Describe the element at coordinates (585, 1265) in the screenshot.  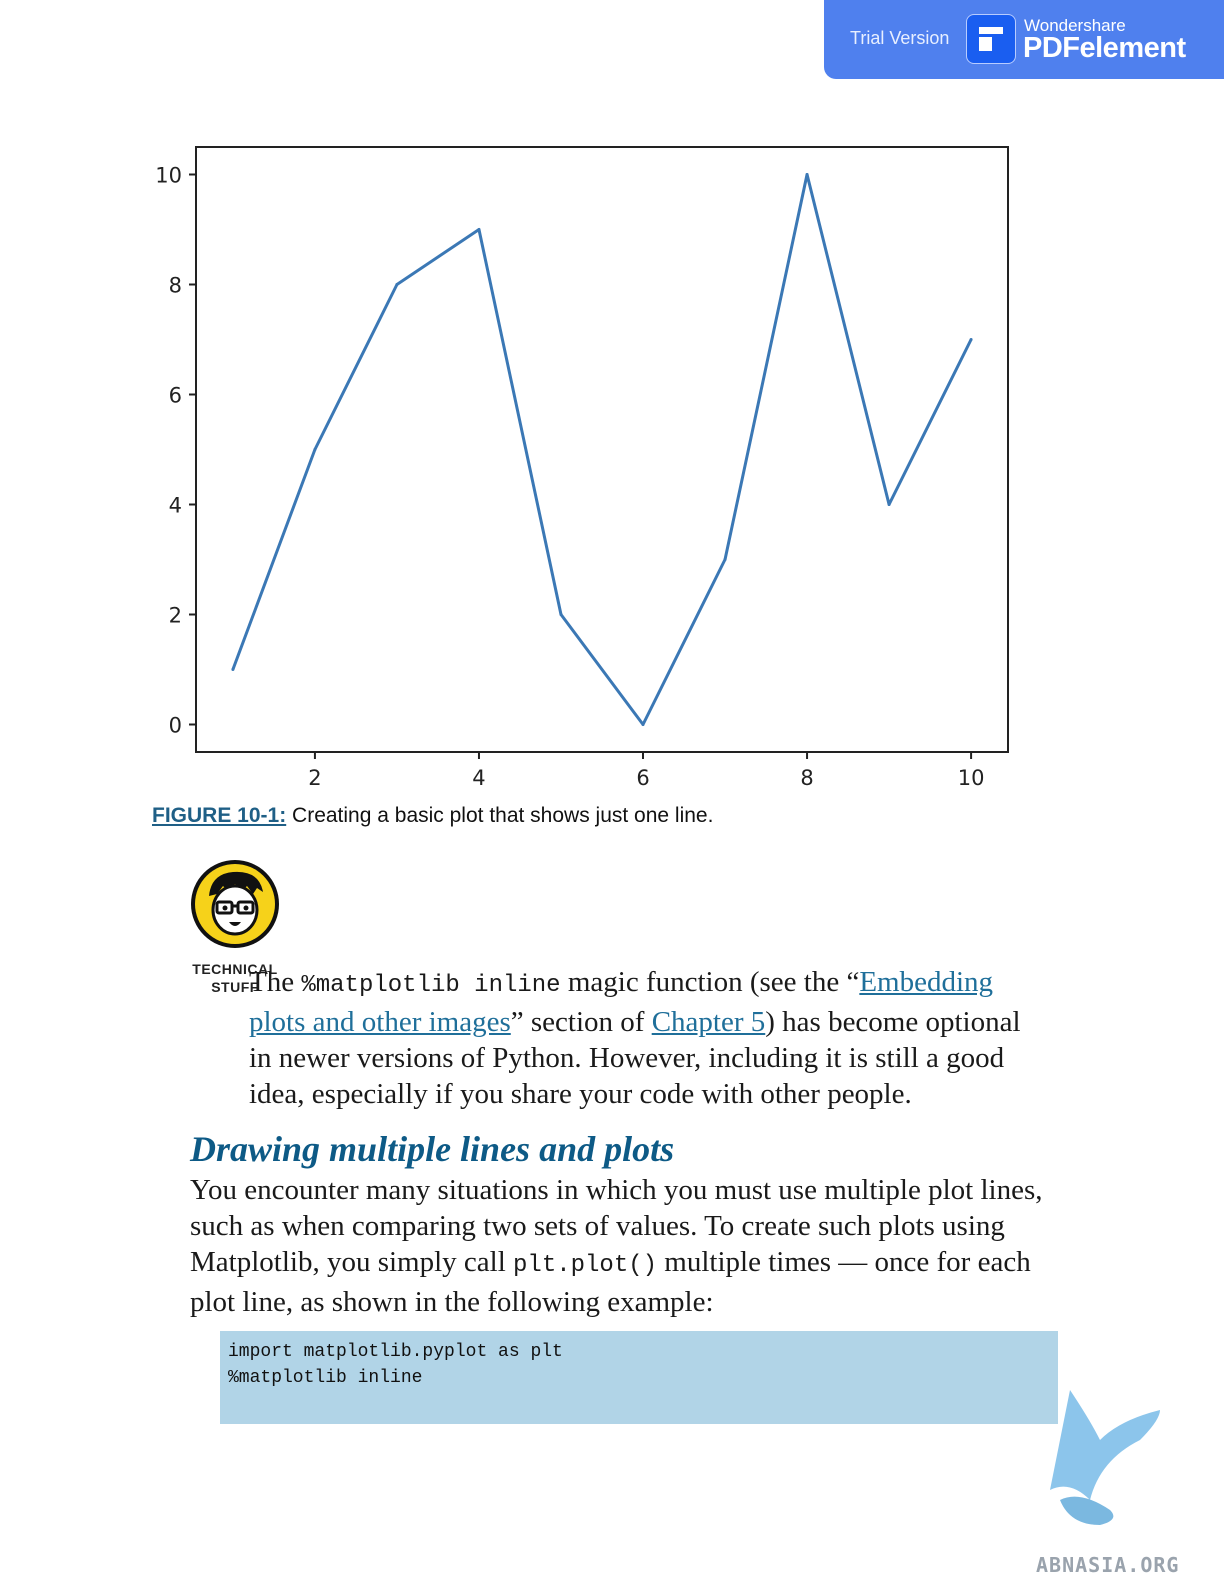
I see `para-code: plt.plot()` at that location.